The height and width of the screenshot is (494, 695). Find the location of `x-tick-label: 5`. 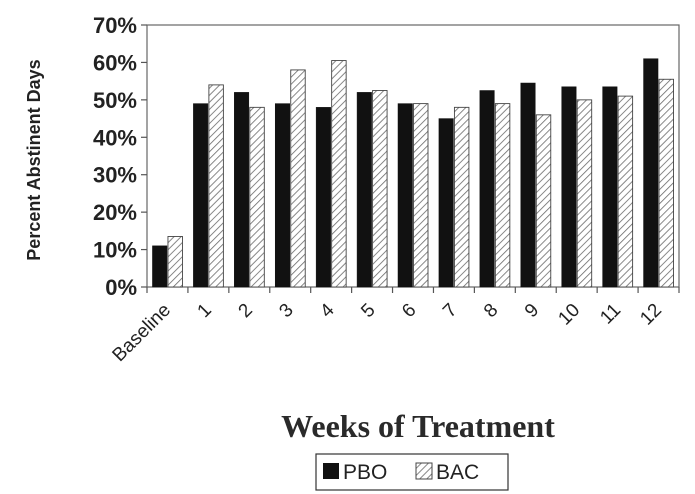

x-tick-label: 5 is located at coordinates (368, 311).